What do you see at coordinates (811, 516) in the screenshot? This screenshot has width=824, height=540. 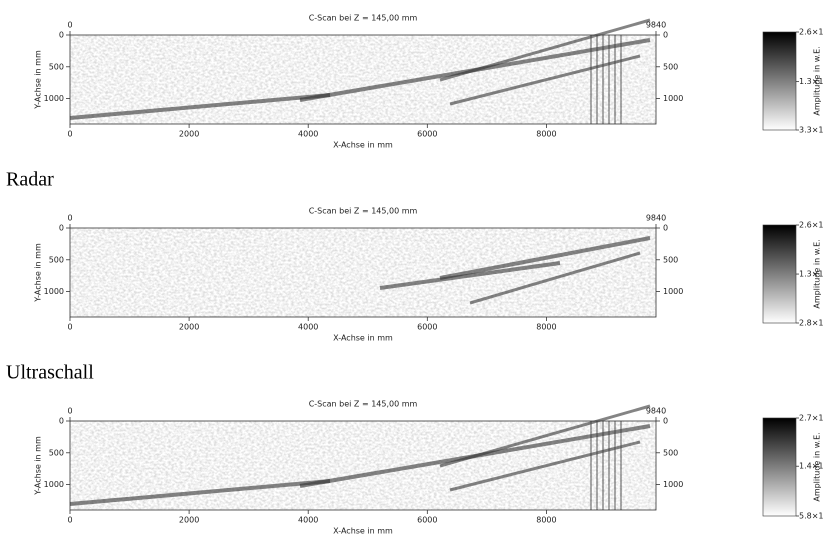 I see `colorbar-tick-label: 5.8×10²` at bounding box center [811, 516].